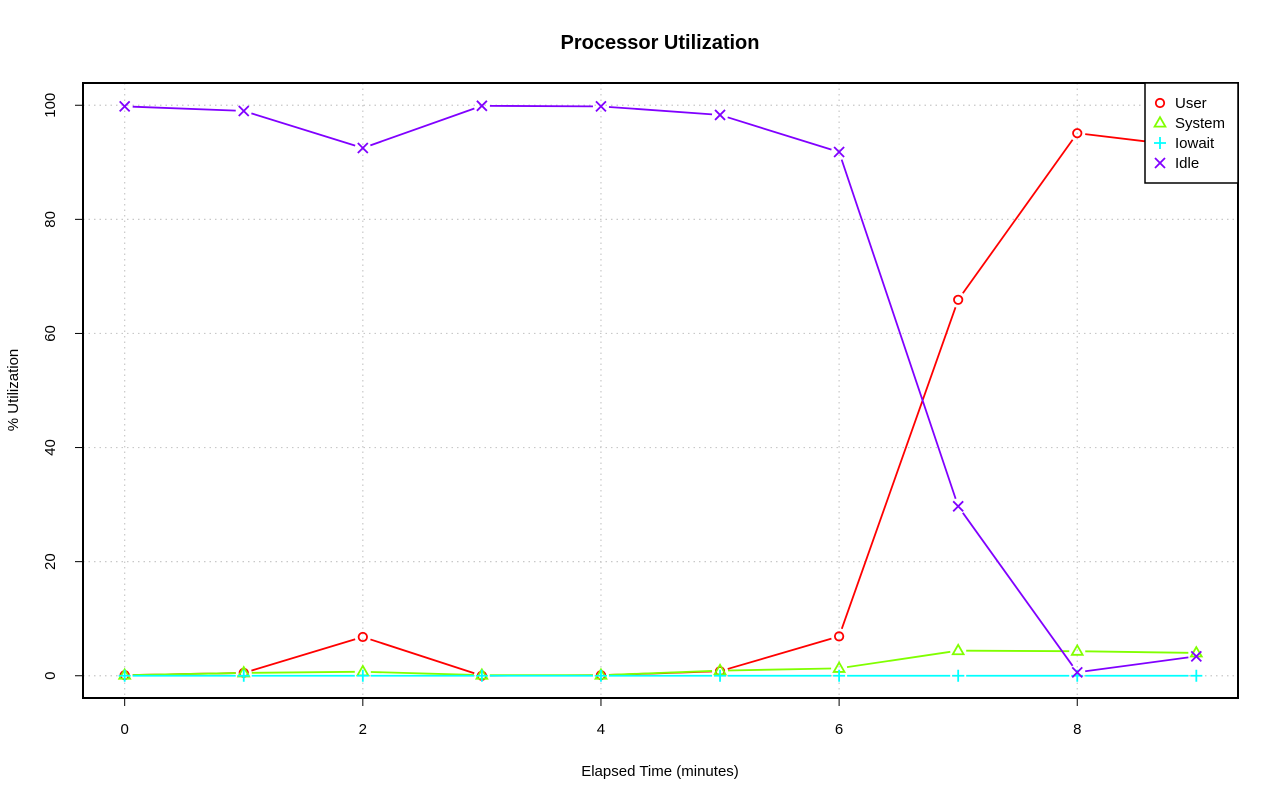  I want to click on legend-item-user: User, so click(1180, 103).